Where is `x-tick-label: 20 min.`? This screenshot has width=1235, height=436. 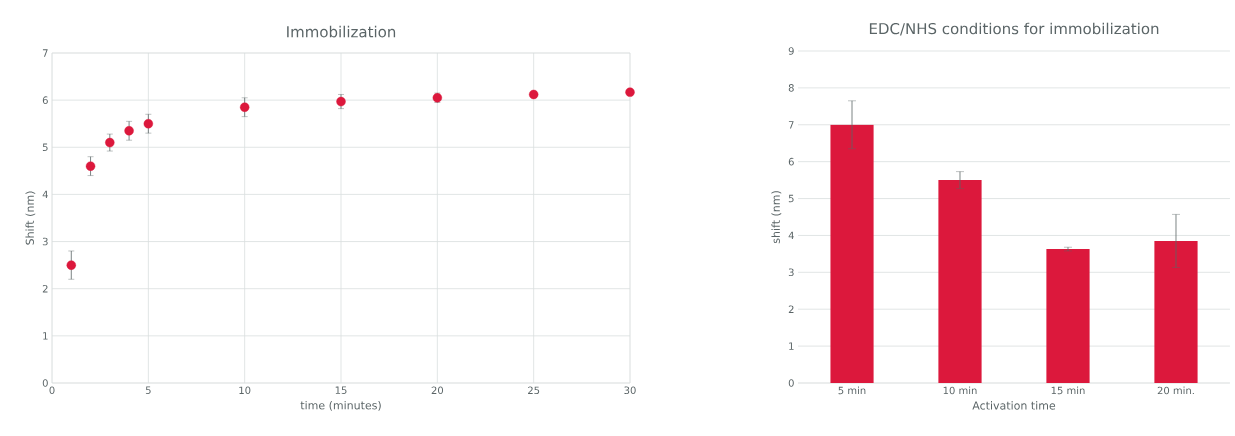 x-tick-label: 20 min. is located at coordinates (1175, 390).